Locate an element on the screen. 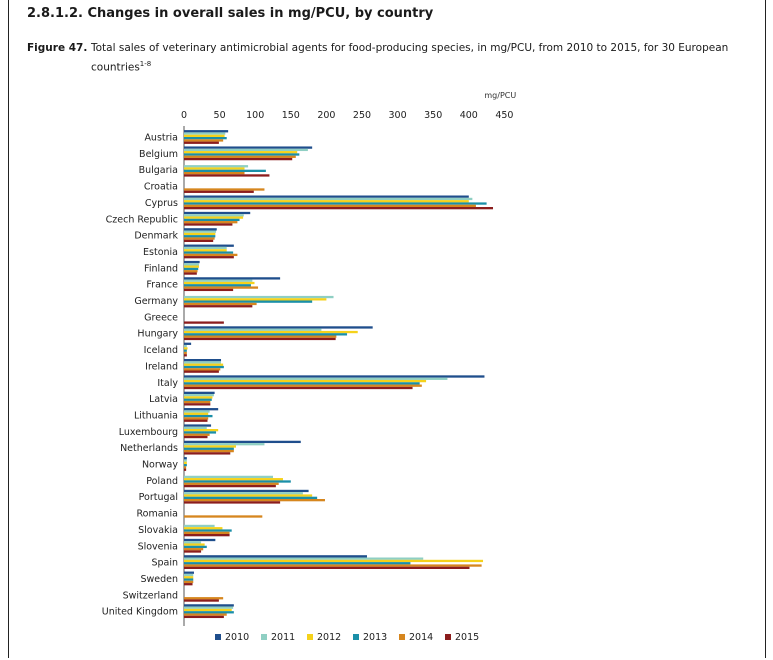 This screenshot has height=660, width=773. category-label: Romania is located at coordinates (157, 514).